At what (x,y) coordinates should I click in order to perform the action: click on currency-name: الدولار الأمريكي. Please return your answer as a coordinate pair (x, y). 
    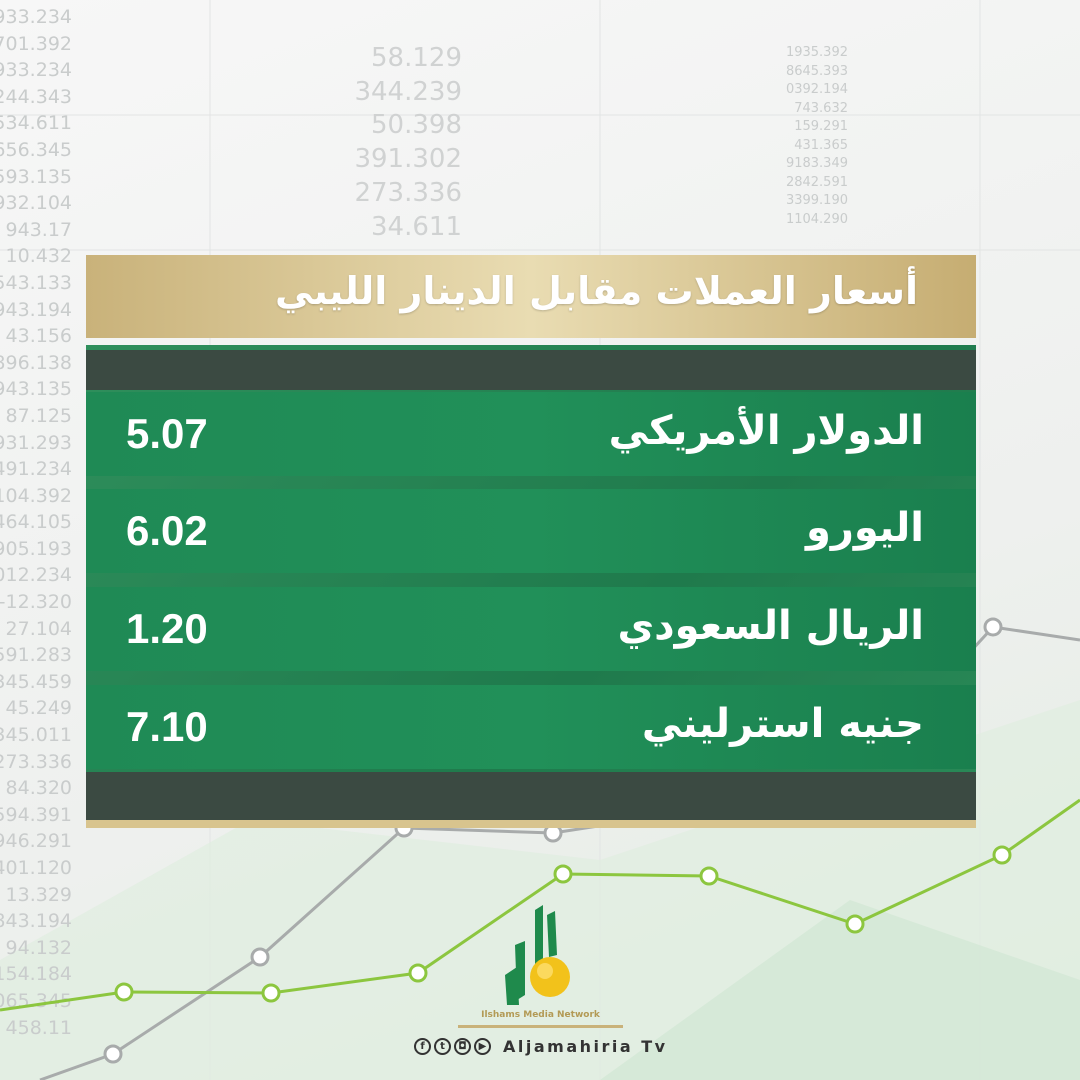
    Looking at the image, I should click on (766, 431).